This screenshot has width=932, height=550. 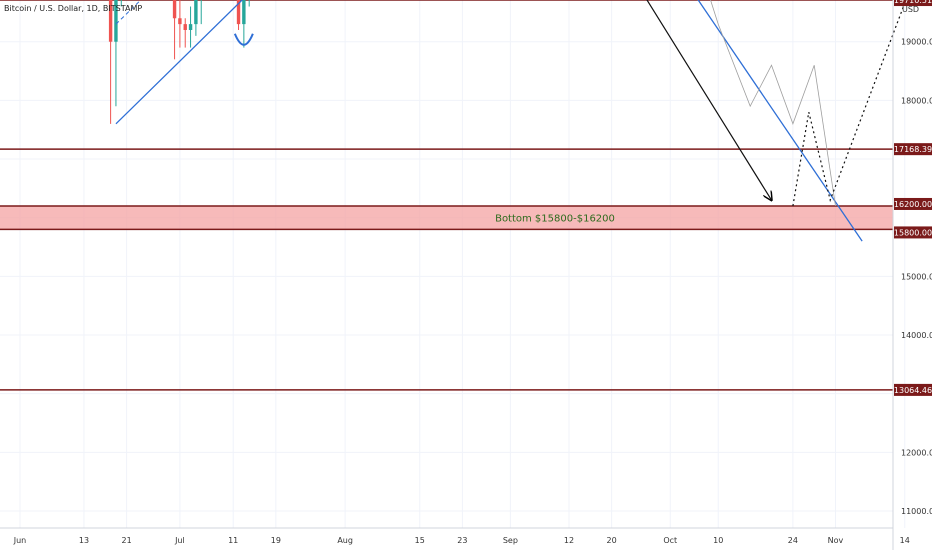 I want to click on x-tick-label: 13, so click(x=84, y=540).